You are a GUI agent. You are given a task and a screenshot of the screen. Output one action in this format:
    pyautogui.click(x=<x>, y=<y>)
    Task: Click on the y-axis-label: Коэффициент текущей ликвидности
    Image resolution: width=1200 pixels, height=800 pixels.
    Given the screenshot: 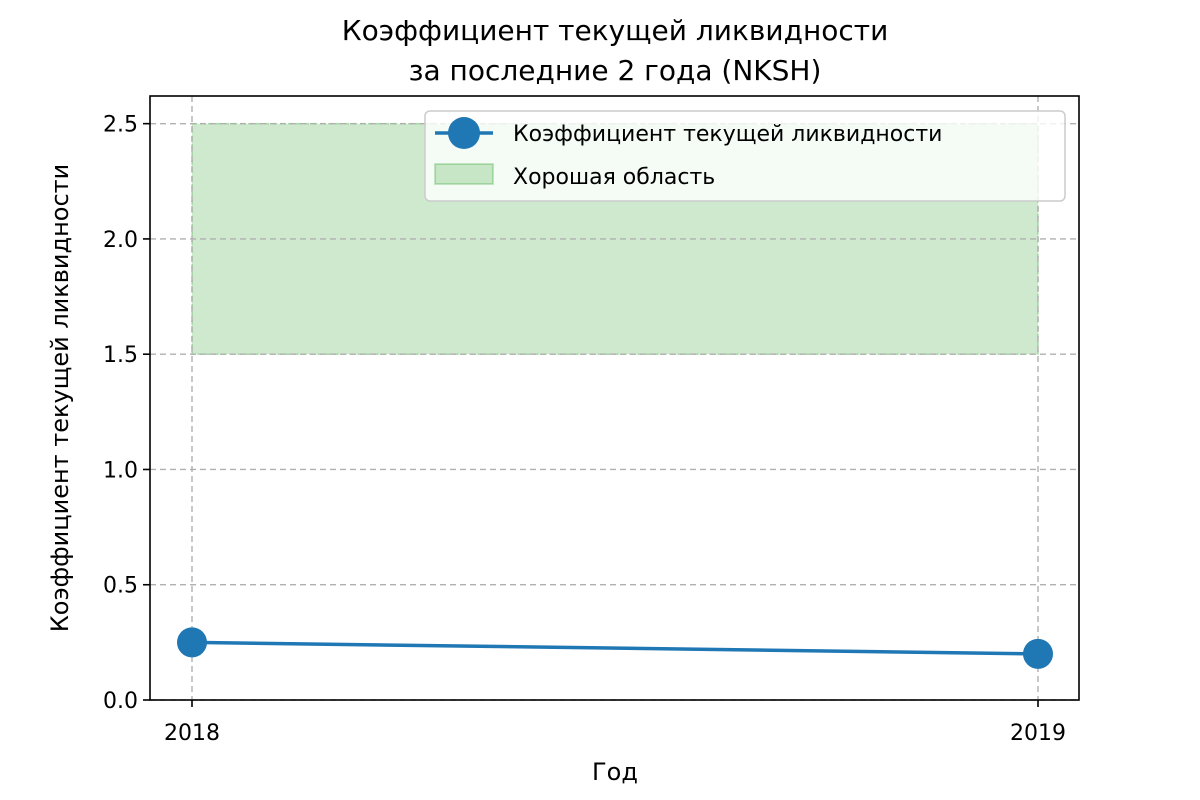 What is the action you would take?
    pyautogui.click(x=60, y=398)
    